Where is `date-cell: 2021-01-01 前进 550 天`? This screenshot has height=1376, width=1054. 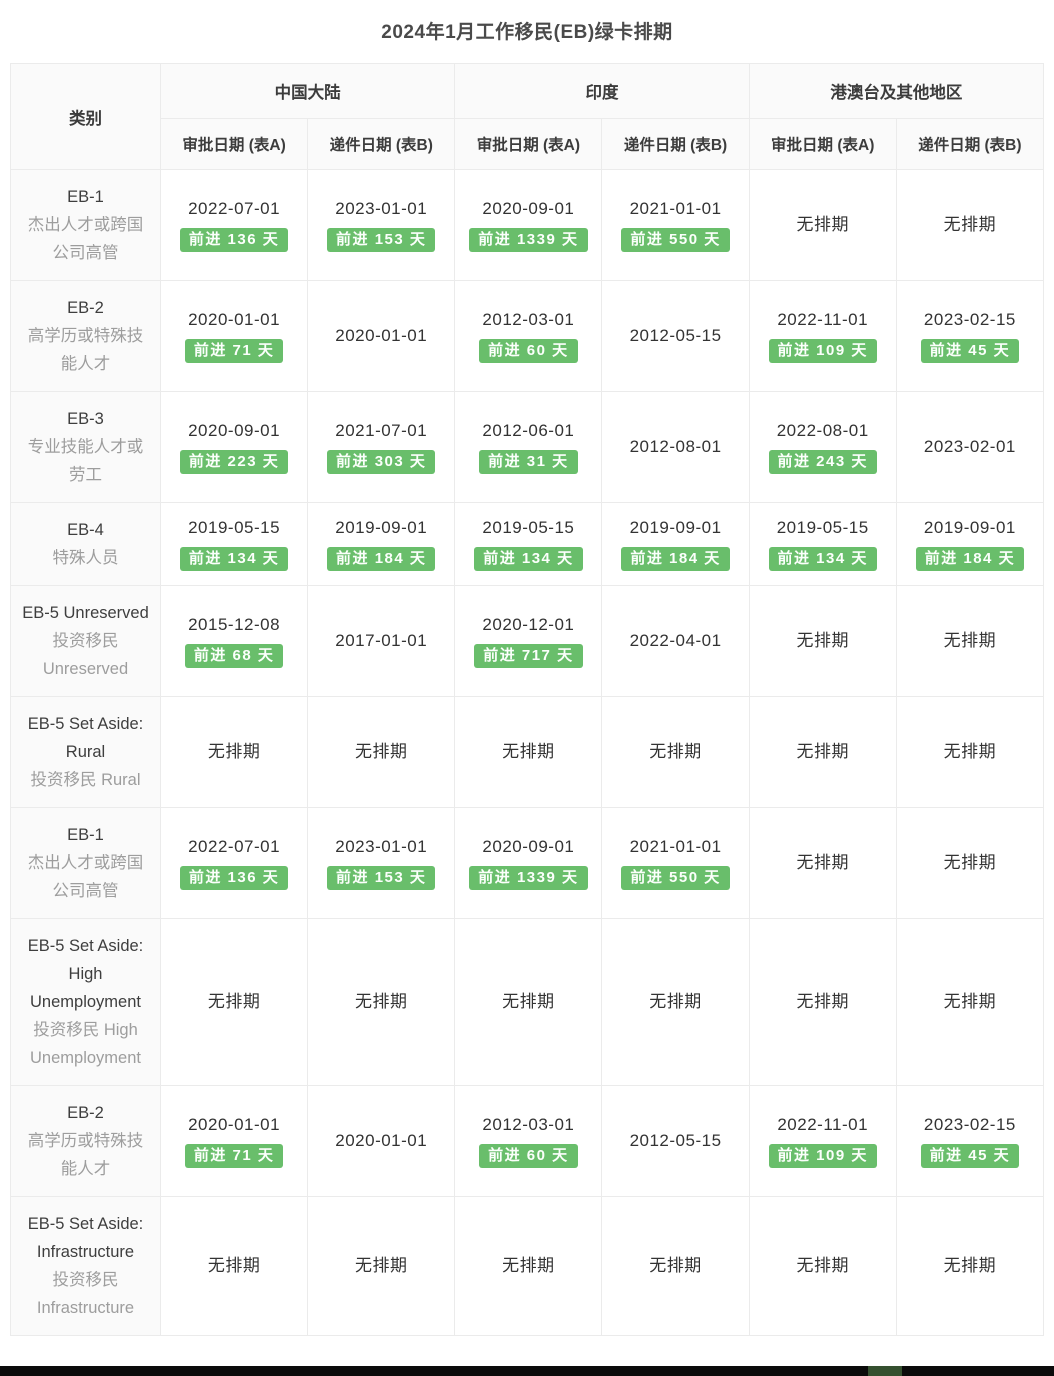
date-cell: 2021-01-01 前进 550 天 is located at coordinates (675, 863).